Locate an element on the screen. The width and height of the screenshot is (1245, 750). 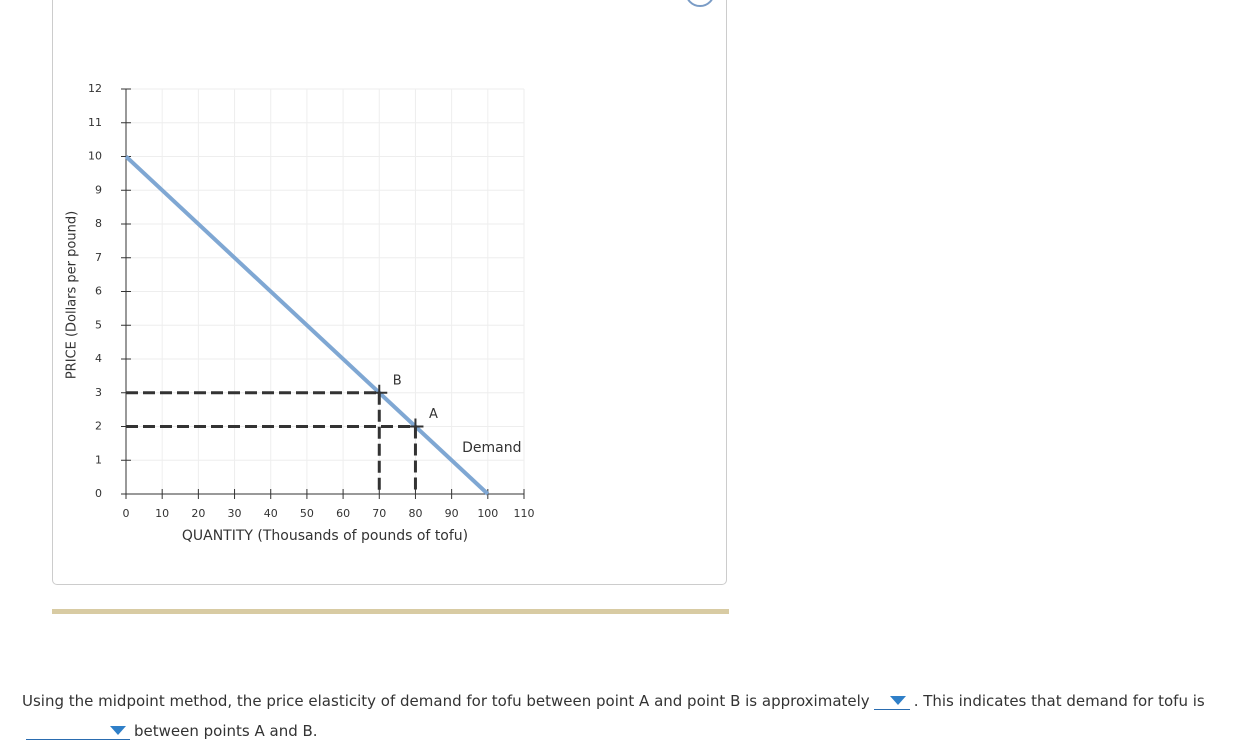
y-tick-label: 12 is located at coordinates (95, 88).